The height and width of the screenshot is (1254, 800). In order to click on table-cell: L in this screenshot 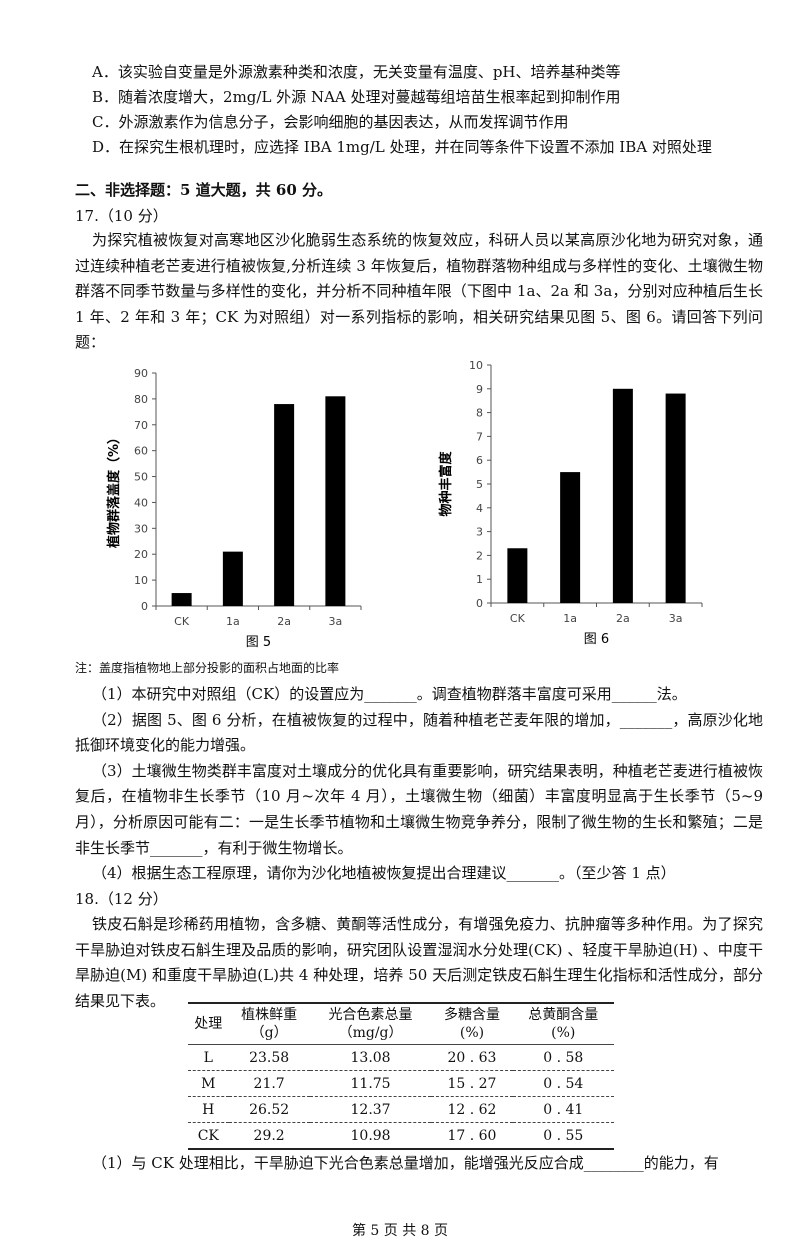, I will do `click(208, 1057)`.